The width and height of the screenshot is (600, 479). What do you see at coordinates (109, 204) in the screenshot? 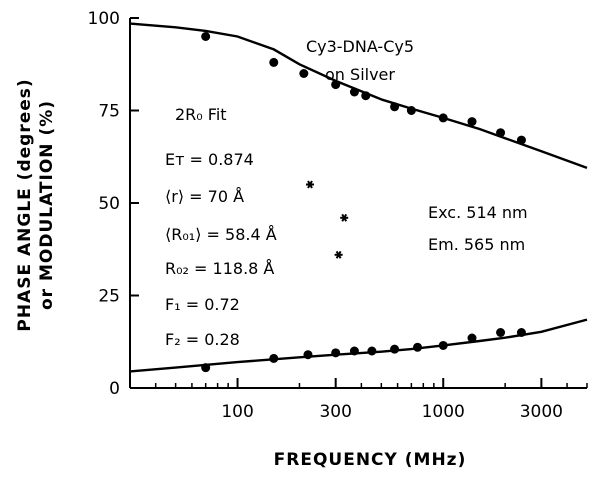
I see `y-tick-label: 50` at bounding box center [109, 204].